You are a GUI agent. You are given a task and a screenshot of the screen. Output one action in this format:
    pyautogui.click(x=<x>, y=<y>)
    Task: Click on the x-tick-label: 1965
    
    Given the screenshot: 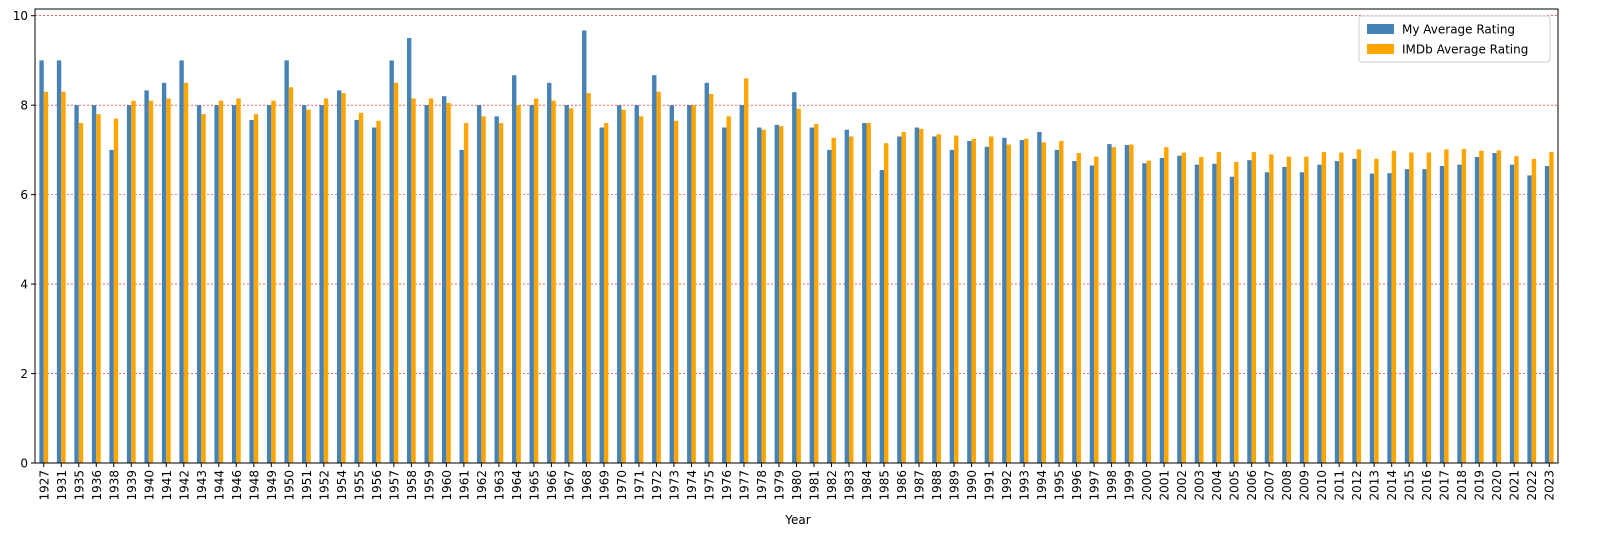 What is the action you would take?
    pyautogui.click(x=534, y=485)
    